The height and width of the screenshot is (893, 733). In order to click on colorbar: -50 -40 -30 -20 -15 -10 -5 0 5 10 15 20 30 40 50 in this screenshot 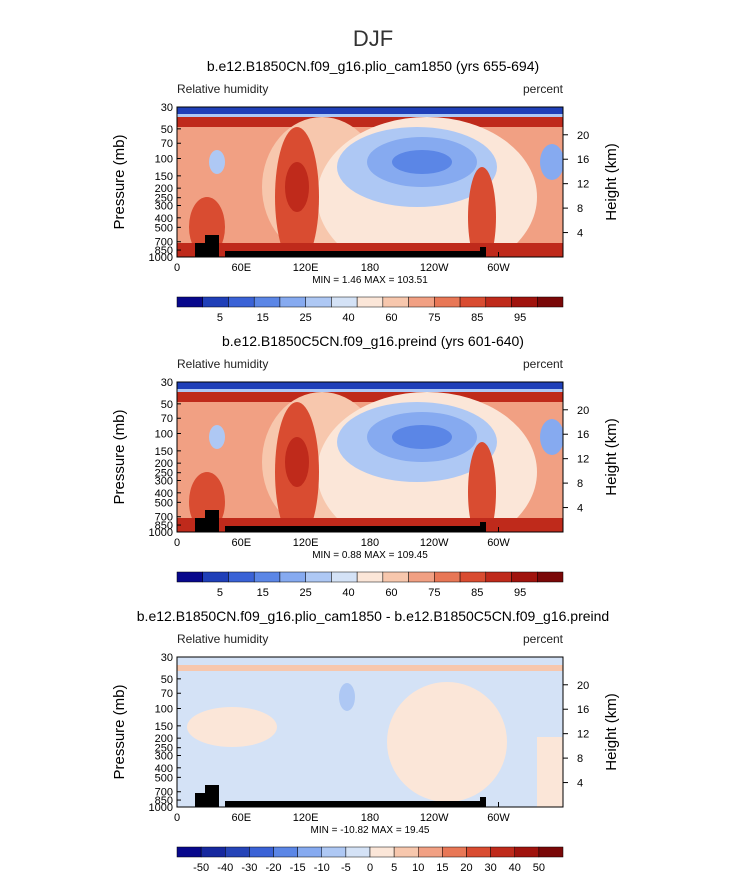, I will do `click(370, 860)`.